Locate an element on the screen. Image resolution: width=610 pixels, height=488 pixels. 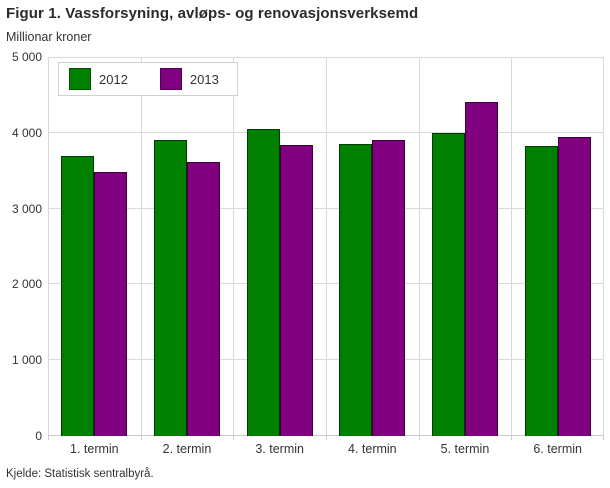
bar-2012-2-termin is located at coordinates (170, 288).